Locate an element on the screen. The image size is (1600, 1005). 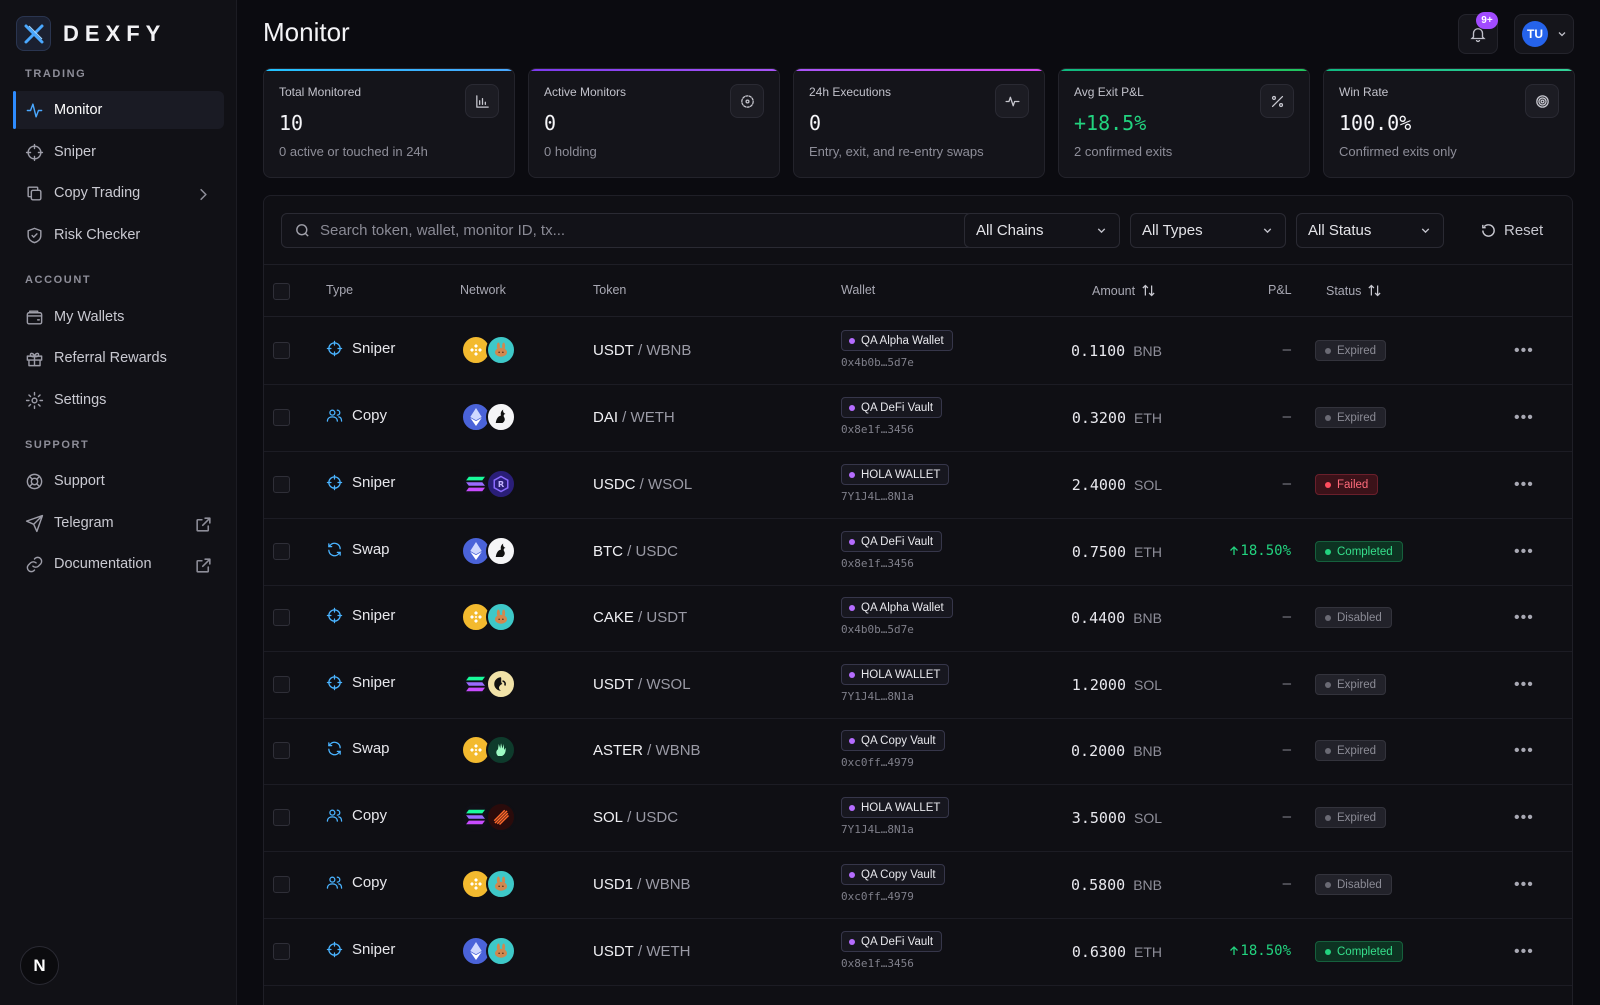
sidebar-item-sniper: Sniper is located at coordinates (118, 152).